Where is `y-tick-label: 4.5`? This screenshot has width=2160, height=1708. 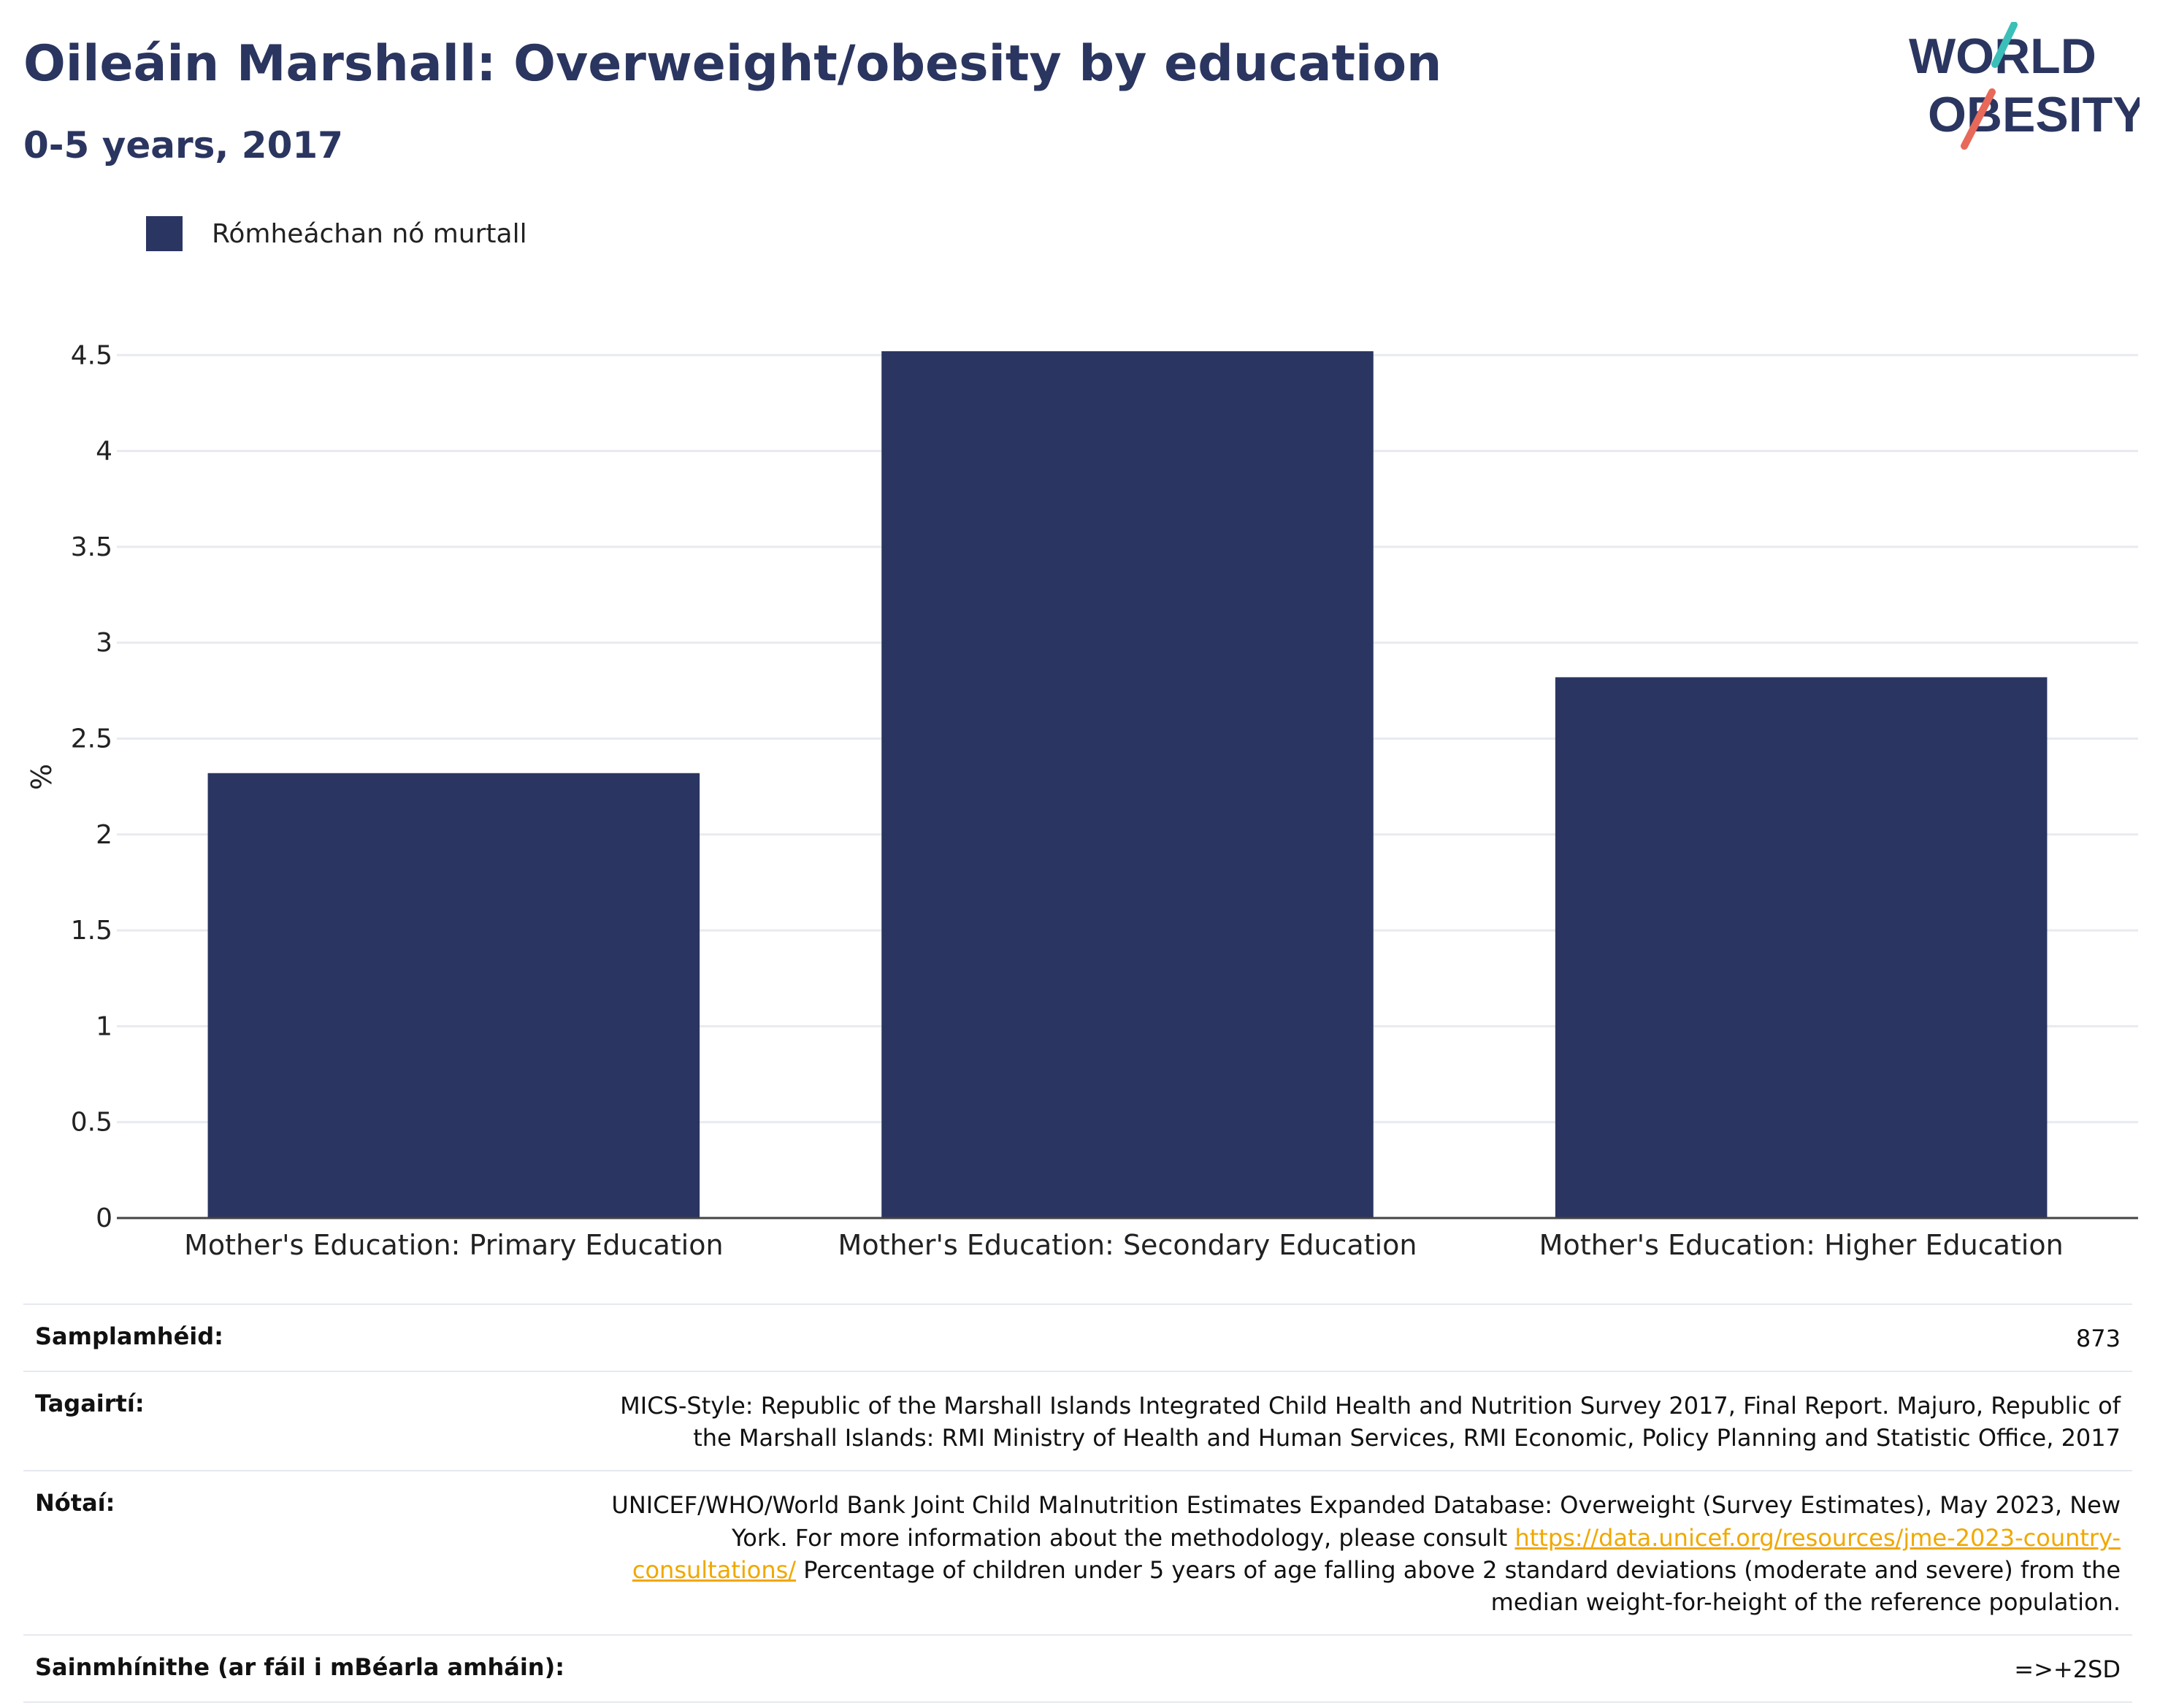
y-tick-label: 4.5 is located at coordinates (91, 355).